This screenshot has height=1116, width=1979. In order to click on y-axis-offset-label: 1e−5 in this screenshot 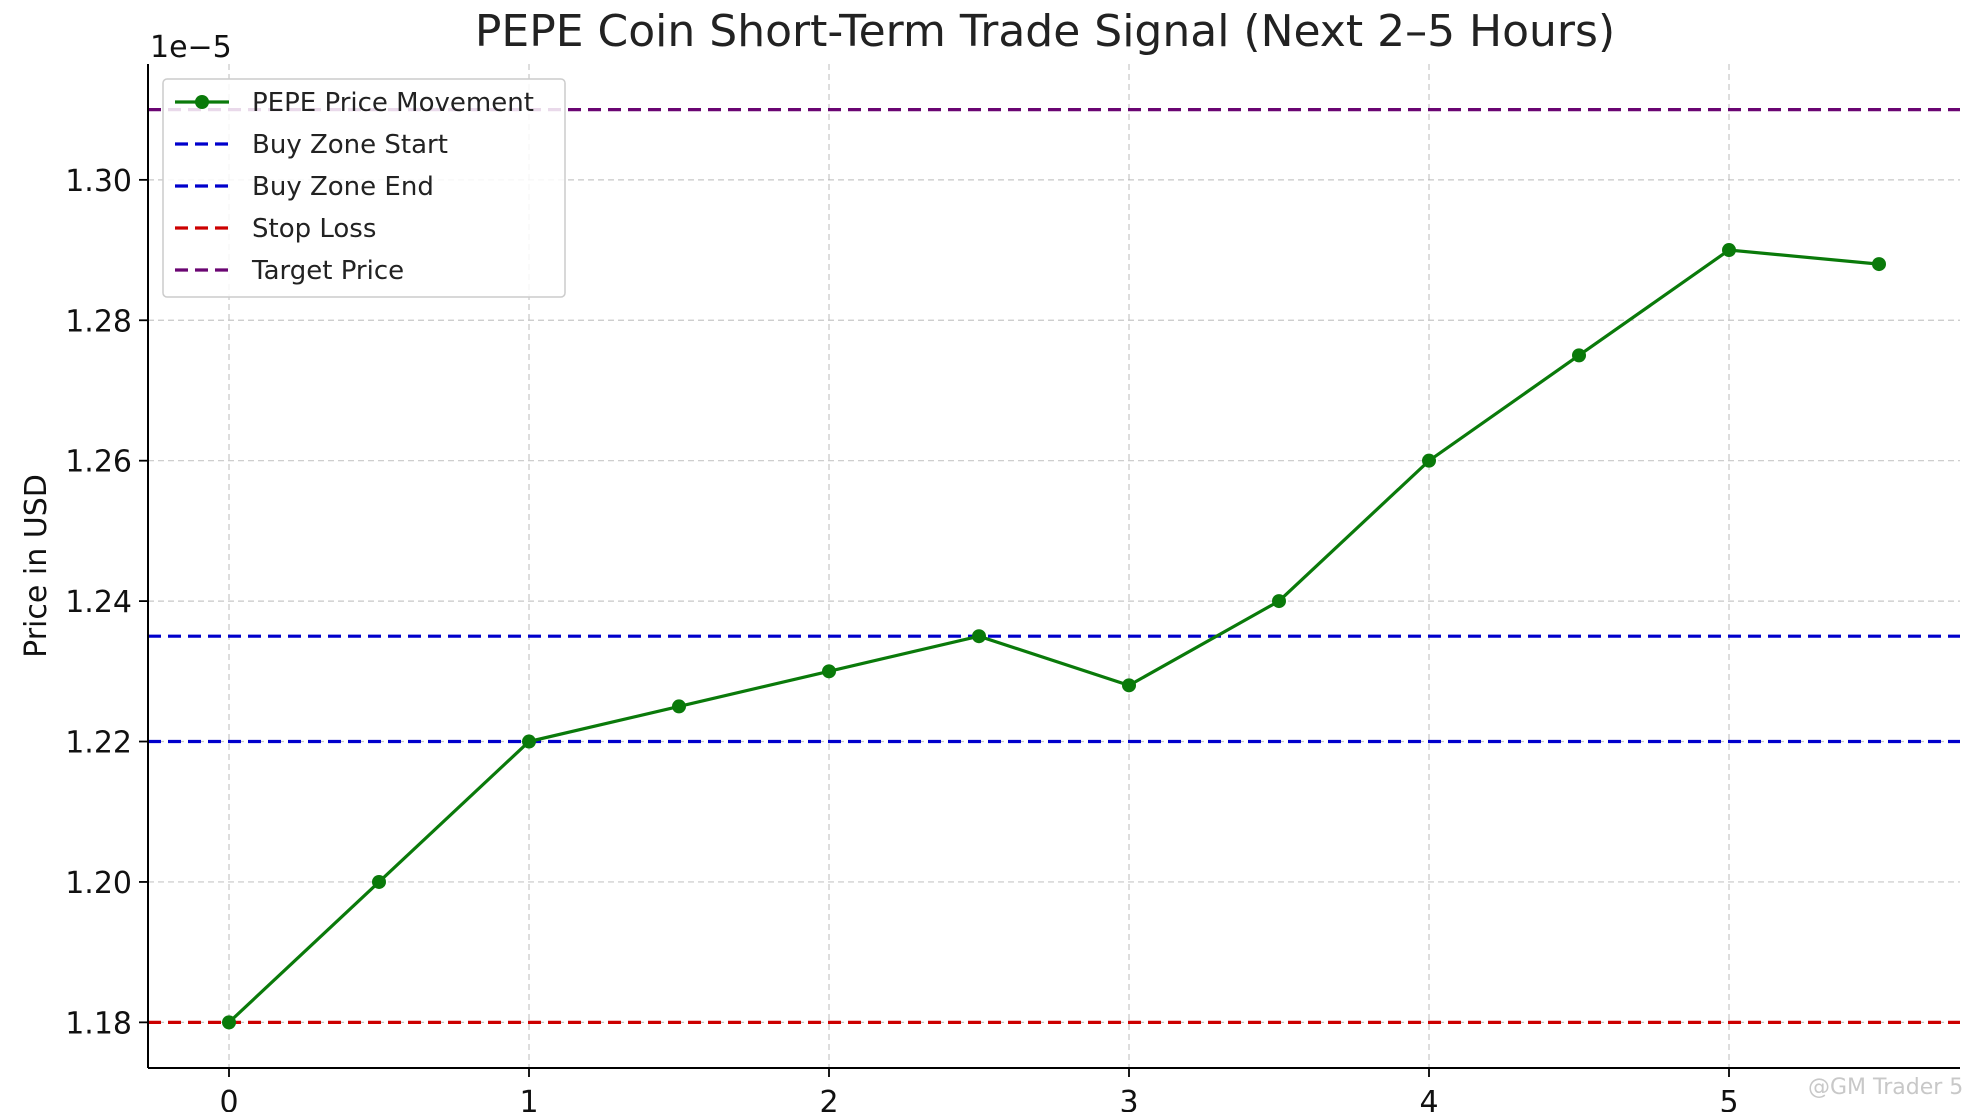, I will do `click(191, 47)`.